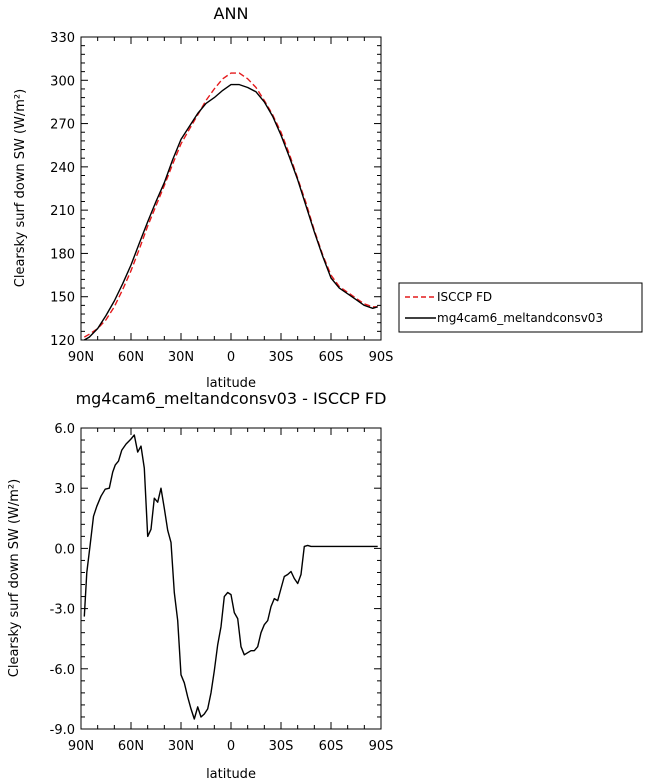 The height and width of the screenshot is (784, 648). What do you see at coordinates (81, 357) in the screenshot?
I see `chart-1-x-tick-label: 90N` at bounding box center [81, 357].